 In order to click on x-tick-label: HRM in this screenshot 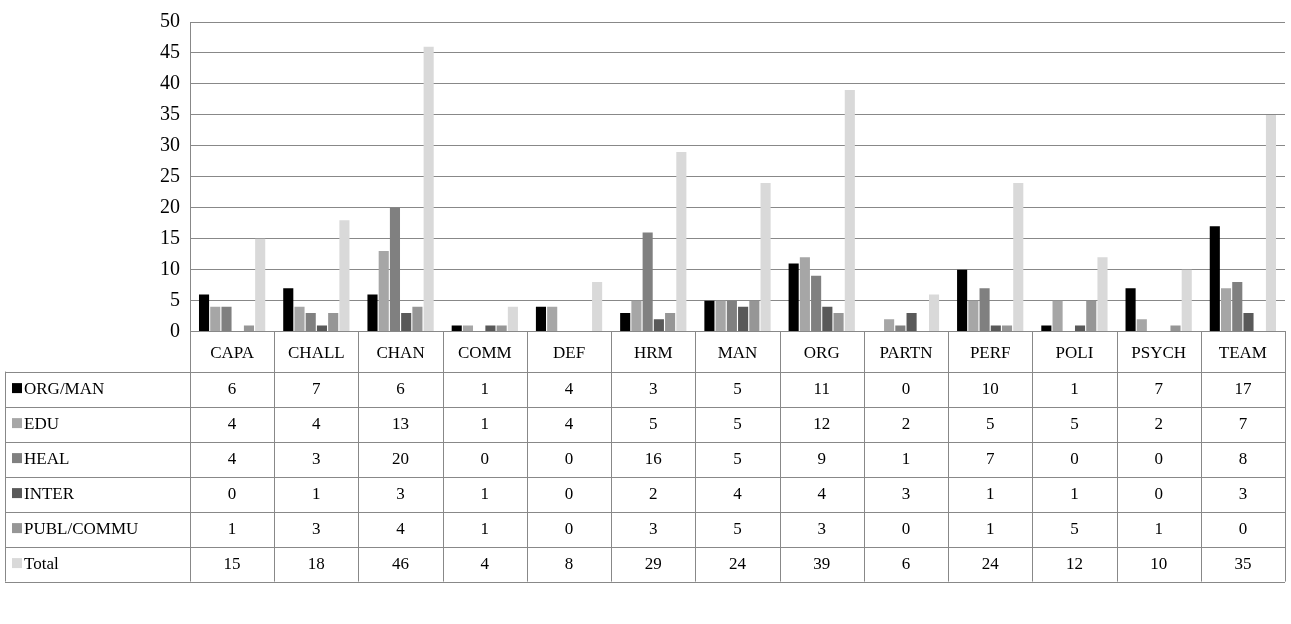, I will do `click(653, 353)`.